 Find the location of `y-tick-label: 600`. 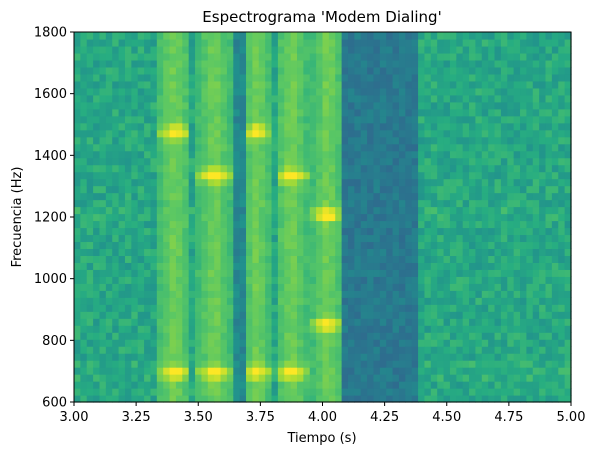

y-tick-label: 600 is located at coordinates (54, 403).